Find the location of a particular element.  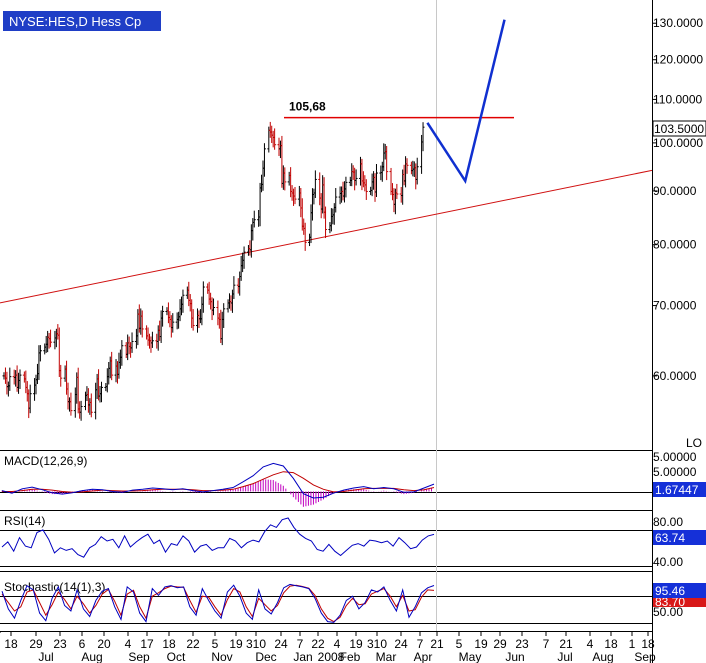

price-tick-label: 60.0000 is located at coordinates (675, 376).